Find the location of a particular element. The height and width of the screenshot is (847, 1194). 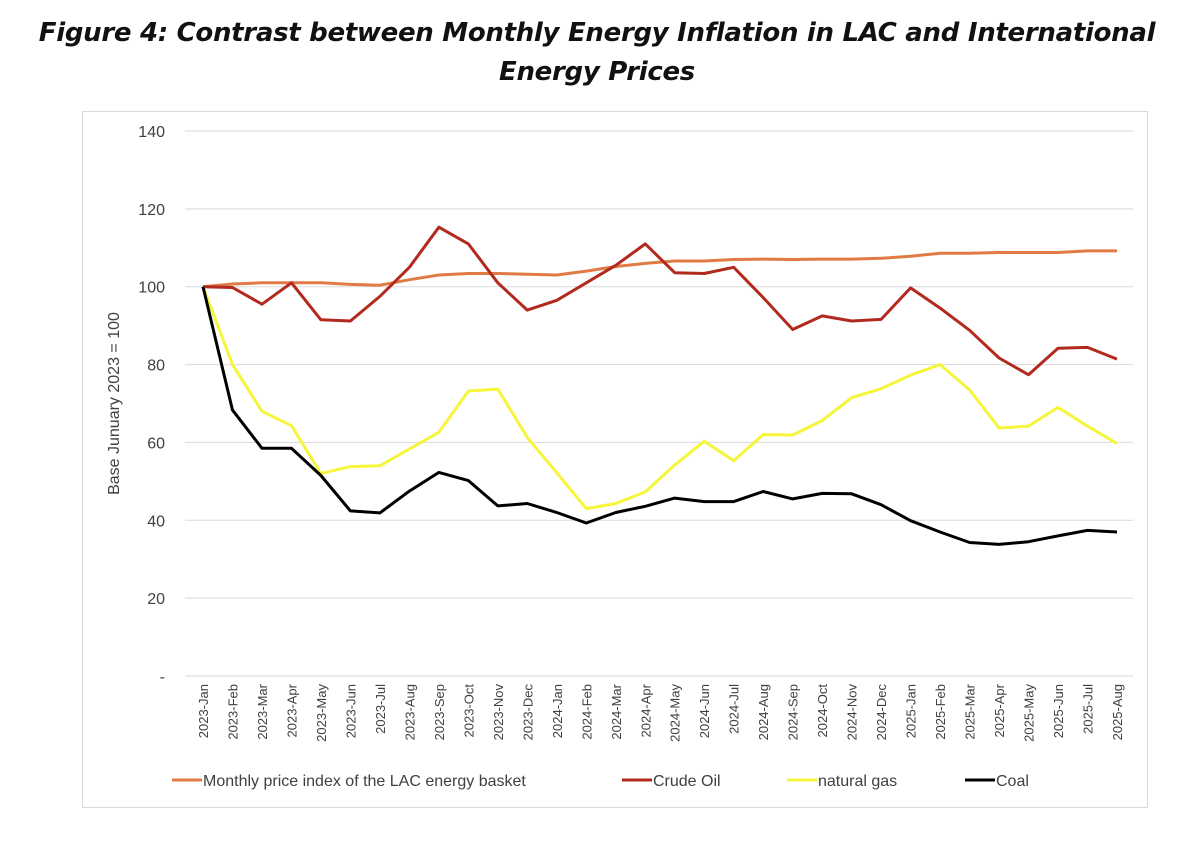

legend-label: Coal is located at coordinates (1012, 781).